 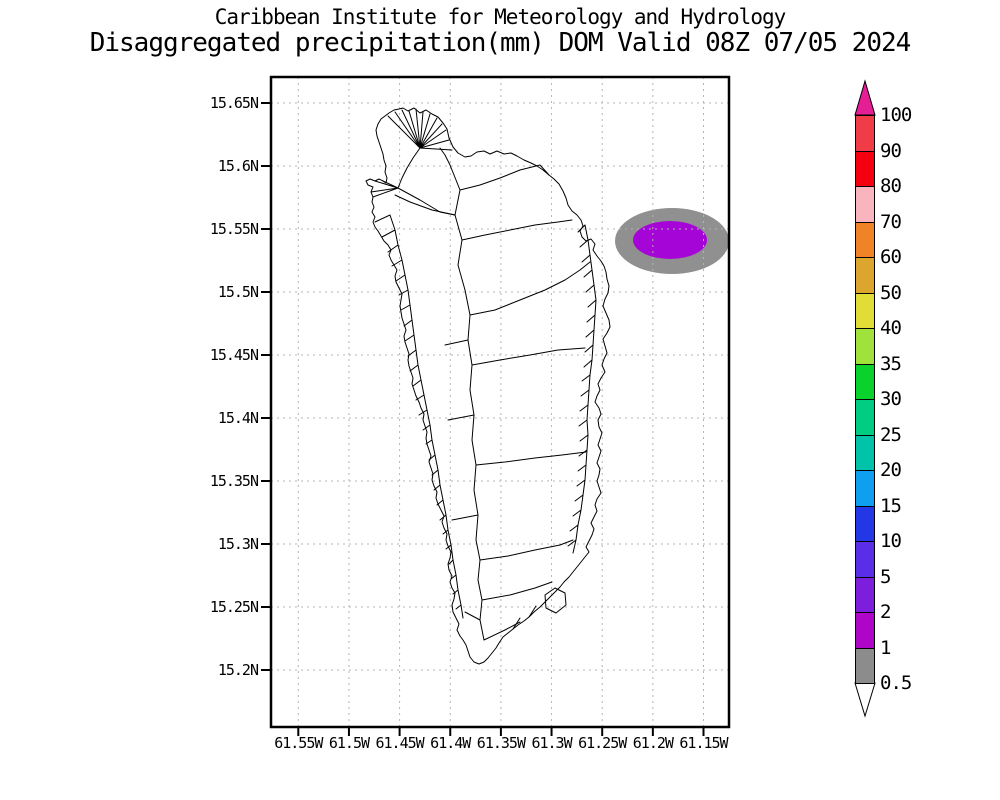 What do you see at coordinates (891, 505) in the screenshot?
I see `colorbar-tick-label: 15` at bounding box center [891, 505].